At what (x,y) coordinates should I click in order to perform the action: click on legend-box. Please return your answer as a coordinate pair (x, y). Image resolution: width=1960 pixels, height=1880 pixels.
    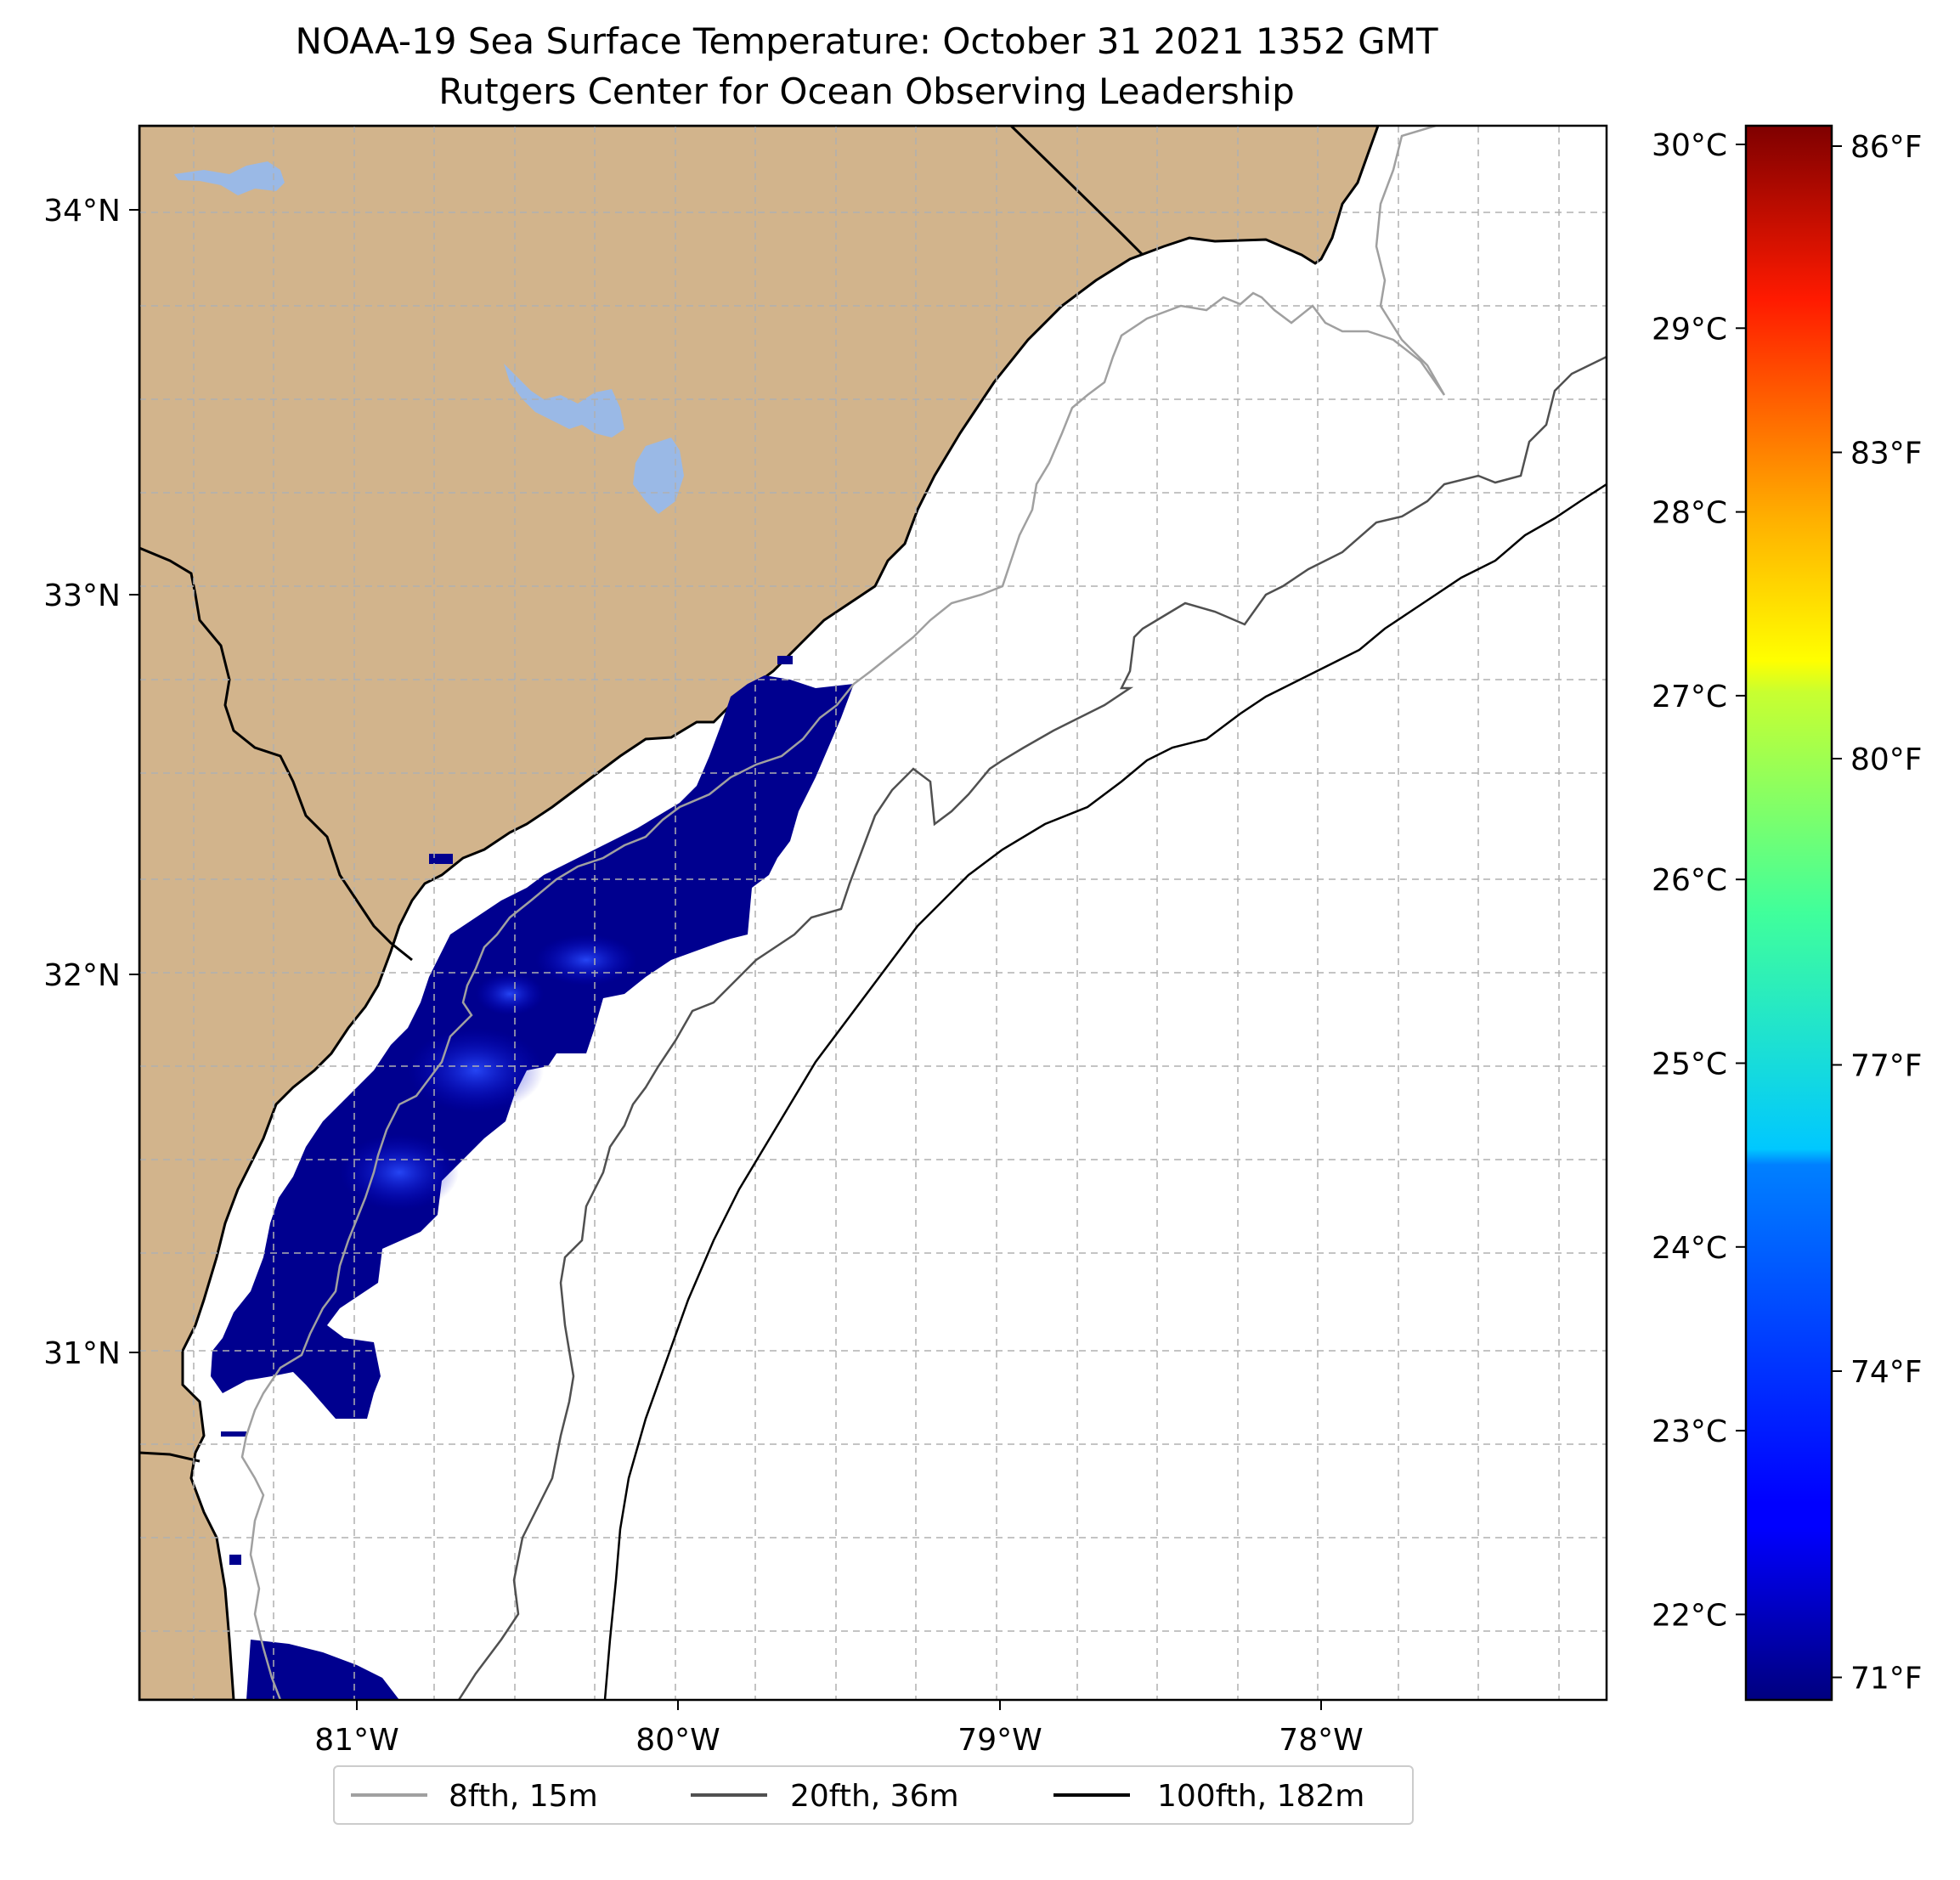
    Looking at the image, I should click on (874, 1795).